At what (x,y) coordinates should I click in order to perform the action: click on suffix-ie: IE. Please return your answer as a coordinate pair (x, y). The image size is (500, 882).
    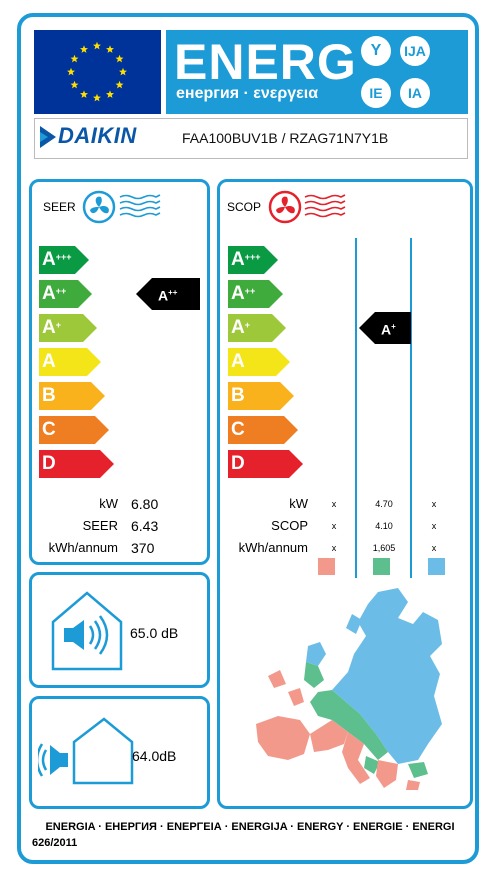
    Looking at the image, I should click on (376, 93).